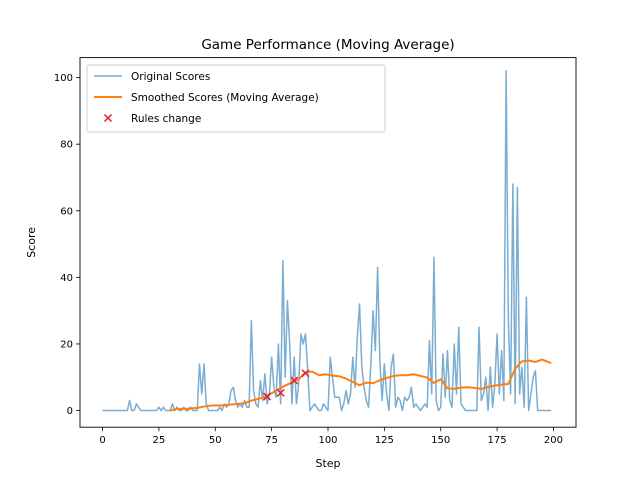 The height and width of the screenshot is (484, 640). I want to click on legend-marker-x, so click(108, 118).